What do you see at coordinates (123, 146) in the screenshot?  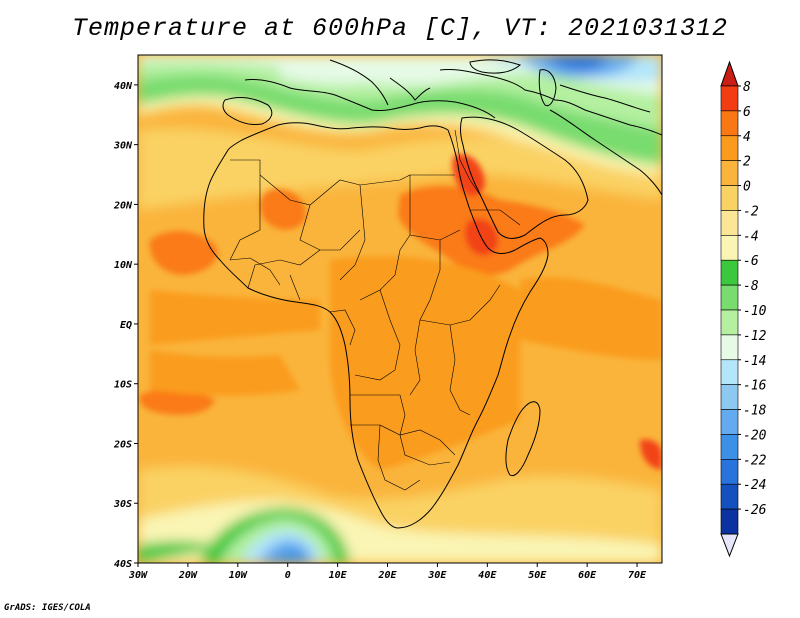 I see `lat-tick-label: 30N` at bounding box center [123, 146].